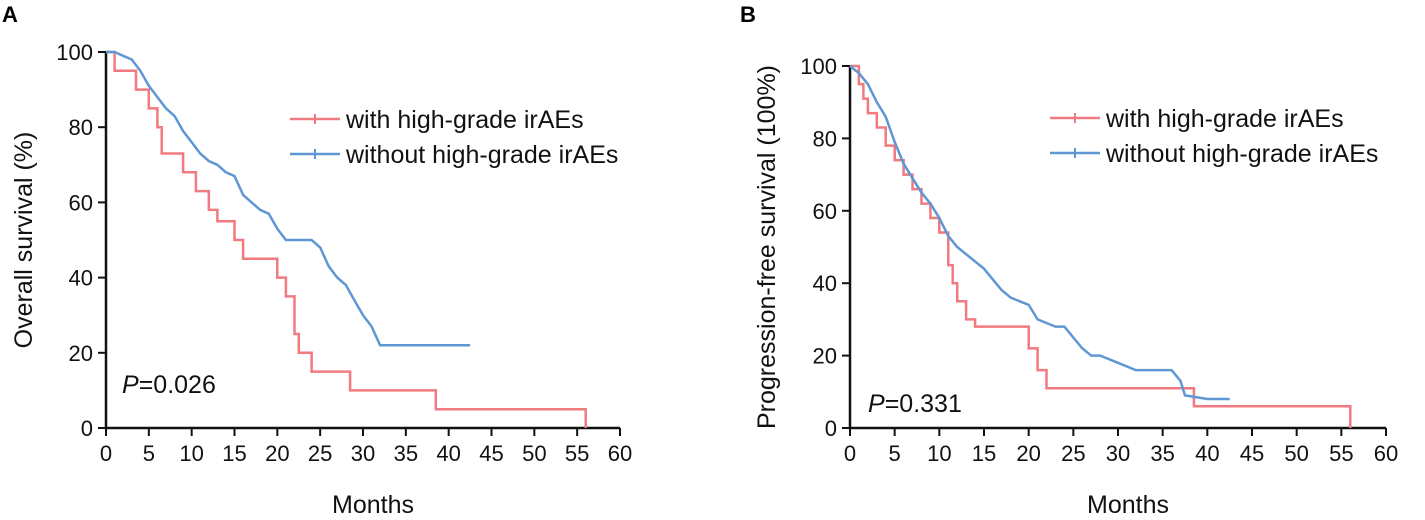  I want to click on p-value-annotation: P=0.026, so click(169, 385).